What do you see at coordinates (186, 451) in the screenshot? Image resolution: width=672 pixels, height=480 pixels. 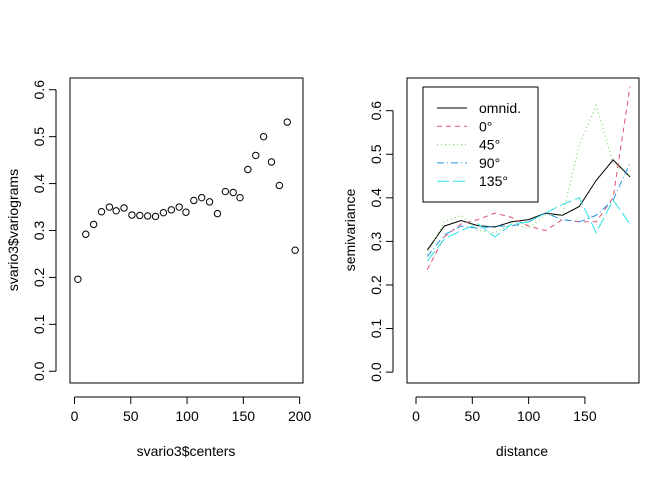 I see `left-x-axis-title: svario3$centers` at bounding box center [186, 451].